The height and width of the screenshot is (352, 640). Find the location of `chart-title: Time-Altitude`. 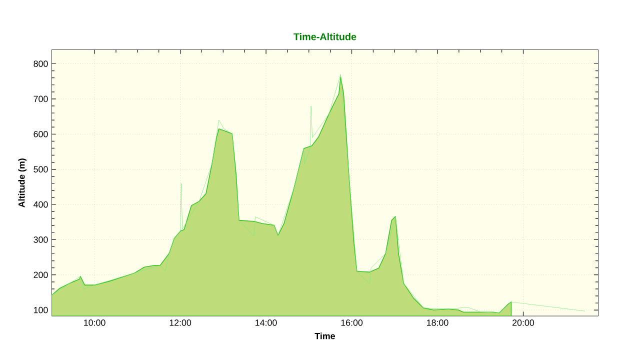

chart-title: Time-Altitude is located at coordinates (325, 36).